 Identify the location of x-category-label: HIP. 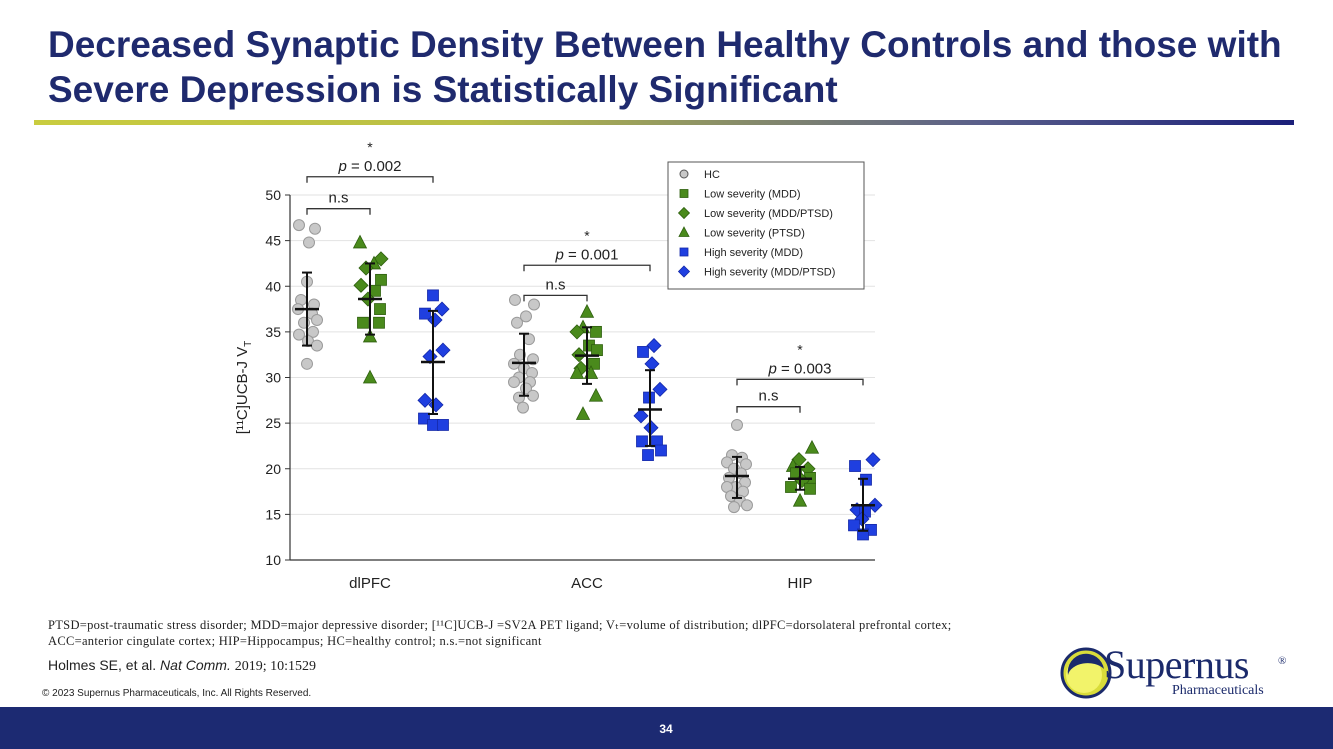
(799, 583).